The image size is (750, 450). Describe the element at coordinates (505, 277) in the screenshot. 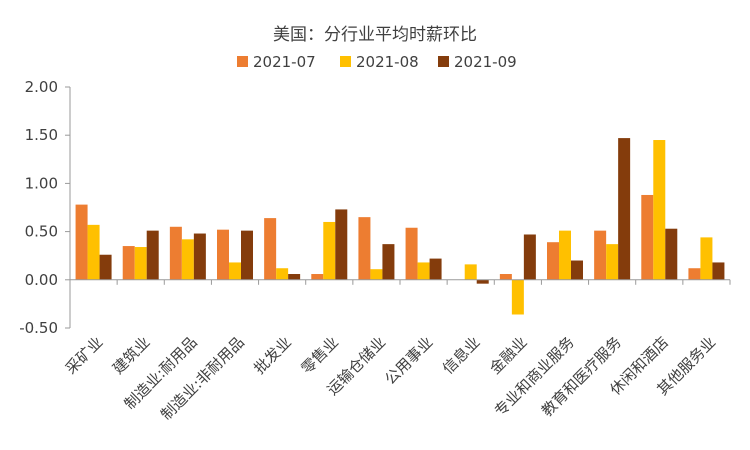

I see `bar-2021-07-金融业` at that location.